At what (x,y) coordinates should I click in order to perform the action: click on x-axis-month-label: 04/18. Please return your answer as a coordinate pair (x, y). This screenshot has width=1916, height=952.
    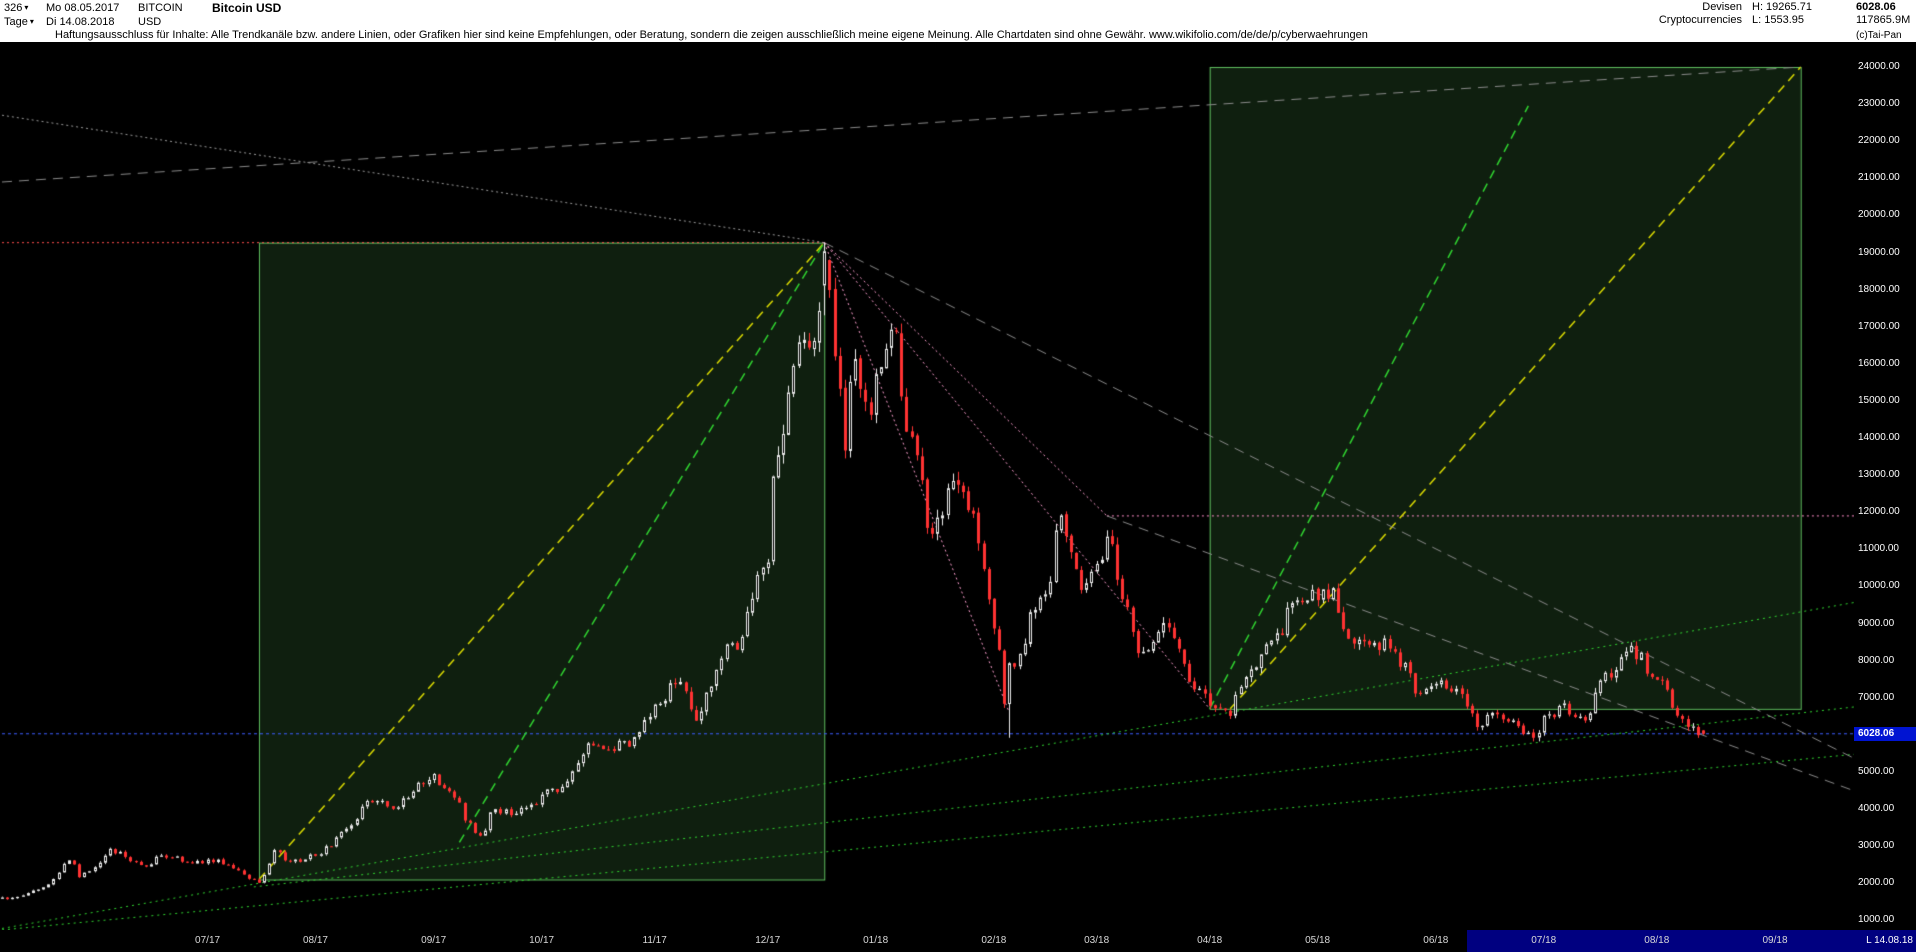
    Looking at the image, I should click on (1210, 940).